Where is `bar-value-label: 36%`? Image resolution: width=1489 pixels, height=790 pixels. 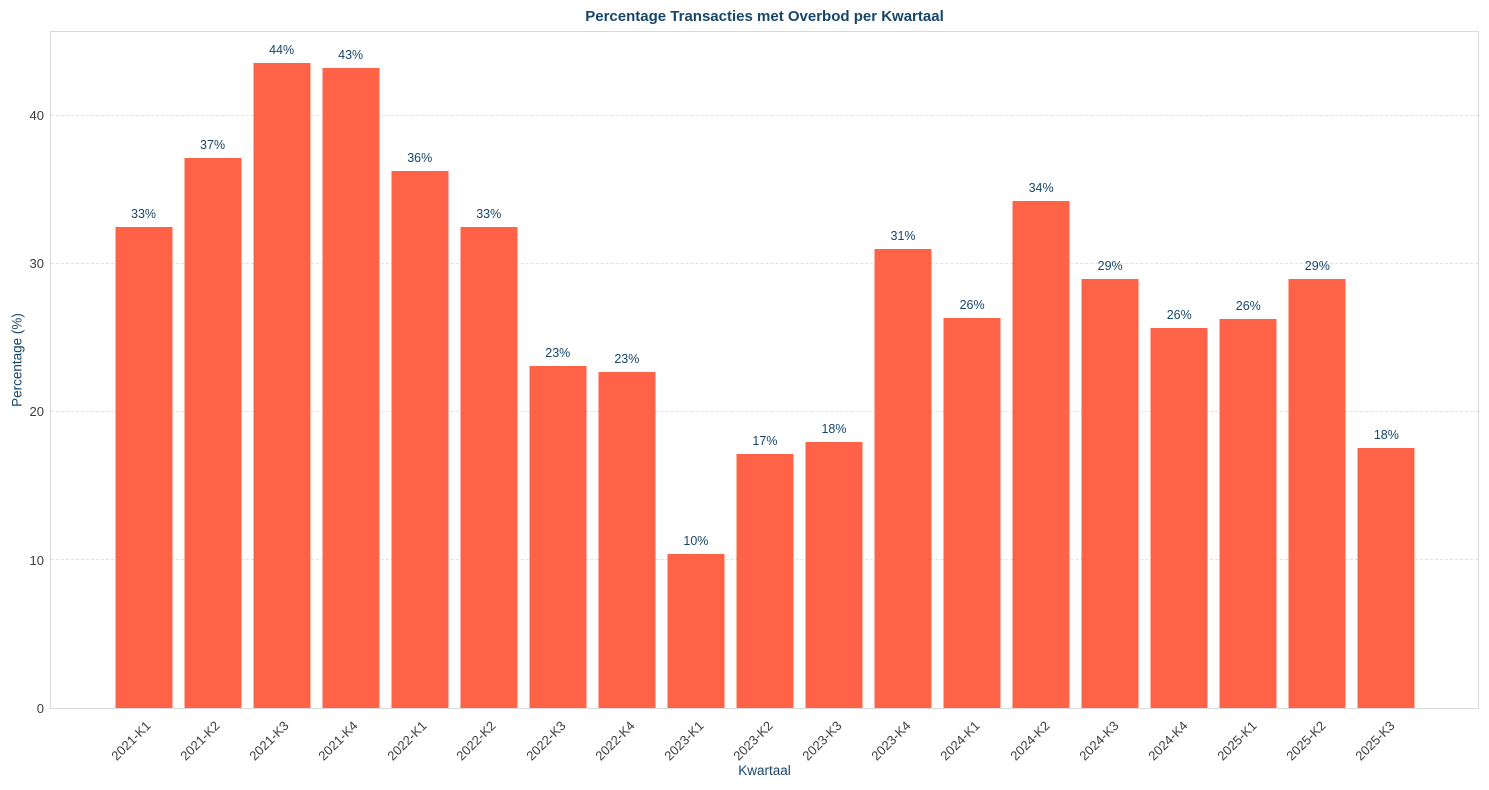 bar-value-label: 36% is located at coordinates (420, 158).